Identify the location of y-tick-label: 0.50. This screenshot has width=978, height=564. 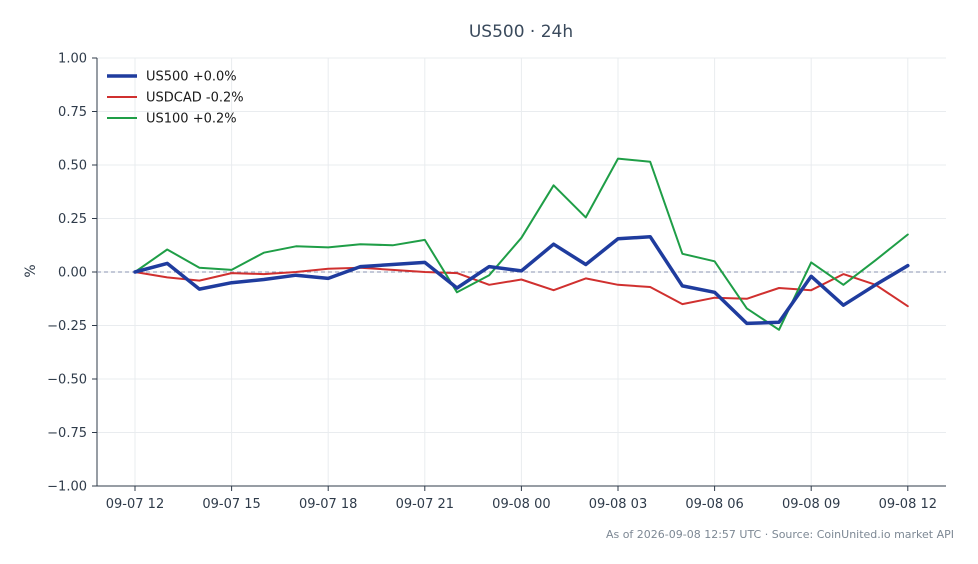
(72, 166).